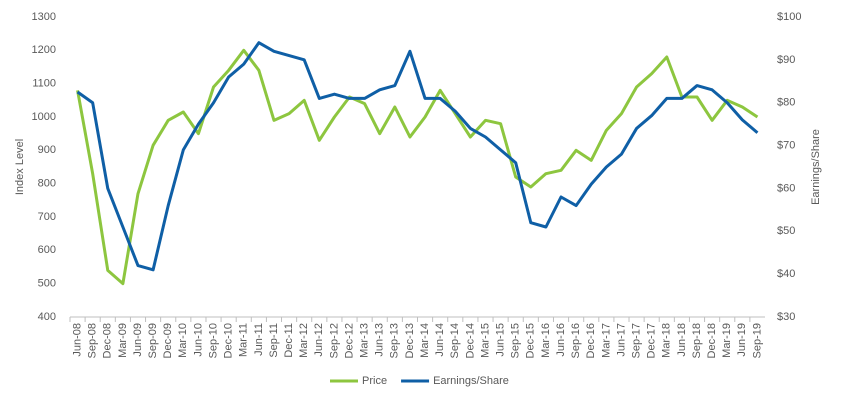  What do you see at coordinates (742, 340) in the screenshot?
I see `x-tick-label: Jun-19` at bounding box center [742, 340].